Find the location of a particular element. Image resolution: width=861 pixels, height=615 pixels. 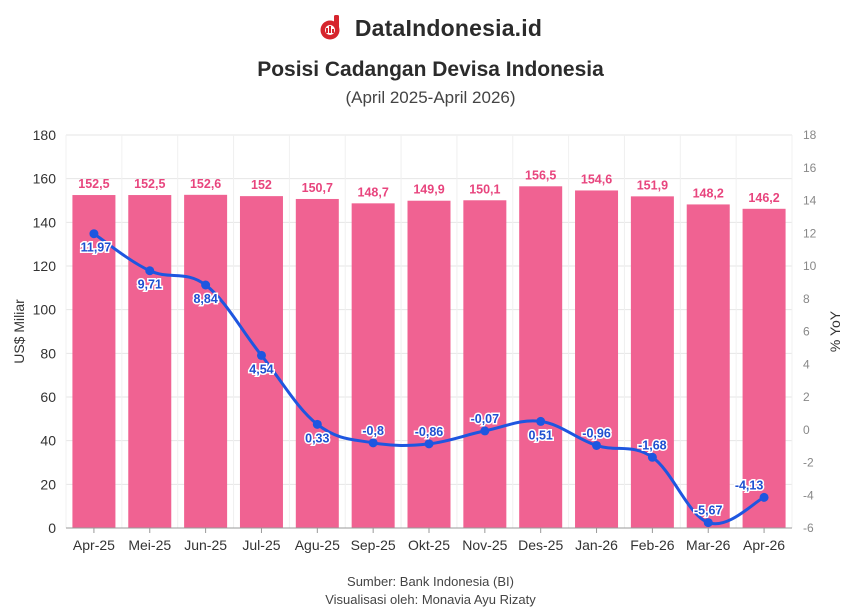

brand-header: DataIndonesia.id is located at coordinates (430, 28).